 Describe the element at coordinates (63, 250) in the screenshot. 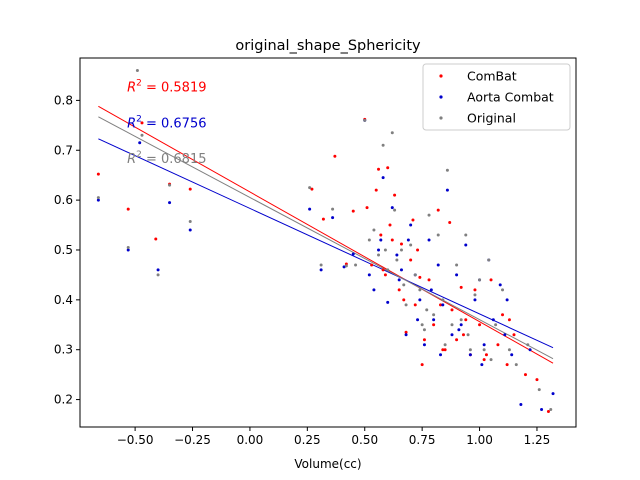

I see `y-tick-label: 0.5` at that location.